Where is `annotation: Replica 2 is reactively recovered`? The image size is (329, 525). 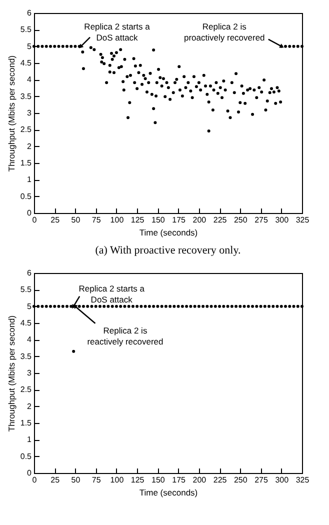 annotation: Replica 2 is reactively recovered is located at coordinates (125, 335).